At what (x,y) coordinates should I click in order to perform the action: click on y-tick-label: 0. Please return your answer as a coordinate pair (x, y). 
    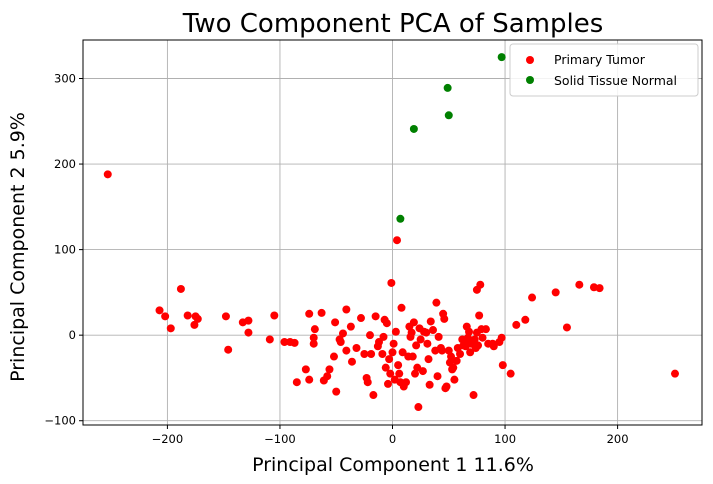
    Looking at the image, I should click on (72, 335).